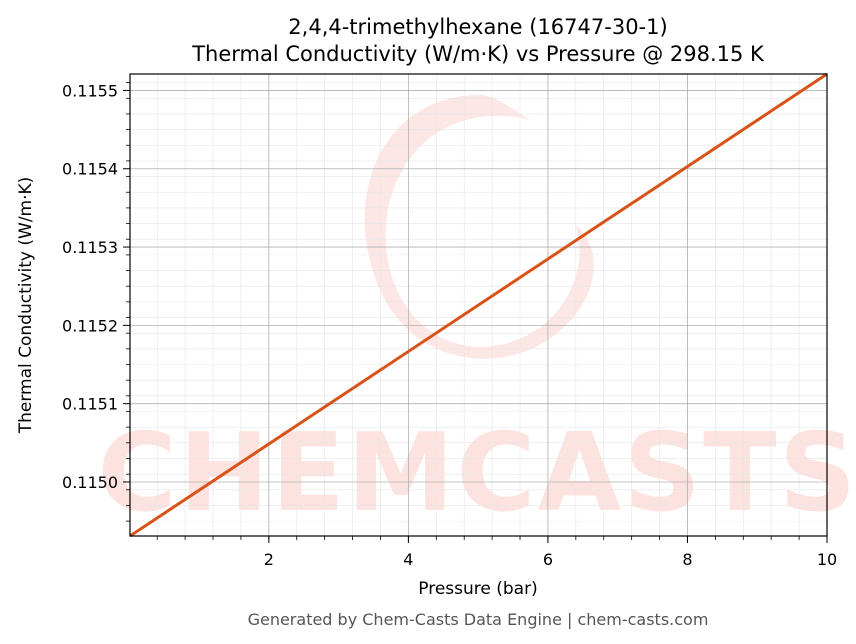  Describe the element at coordinates (408, 559) in the screenshot. I see `x-tick-label: 4` at that location.